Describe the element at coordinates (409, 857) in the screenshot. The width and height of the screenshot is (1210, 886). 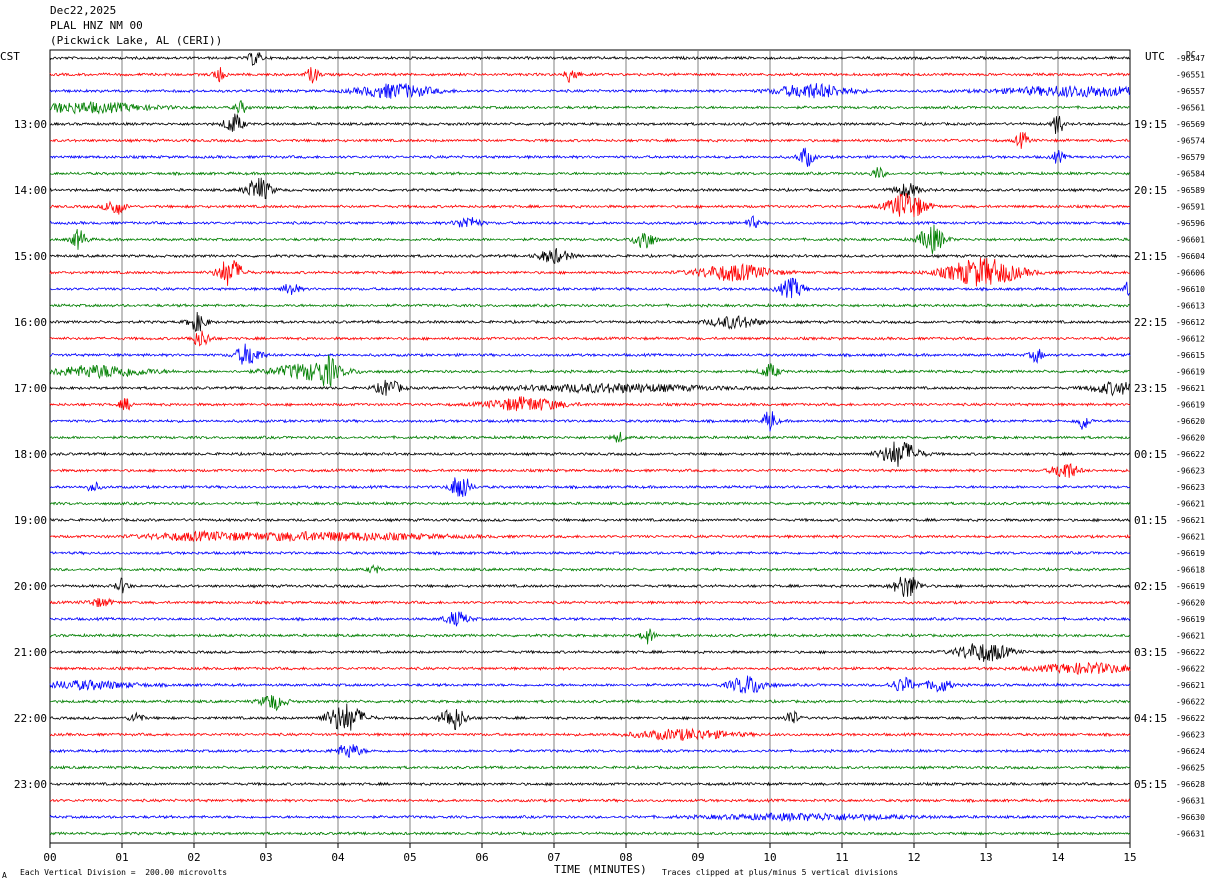
I see `x-tick-label: 05` at that location.